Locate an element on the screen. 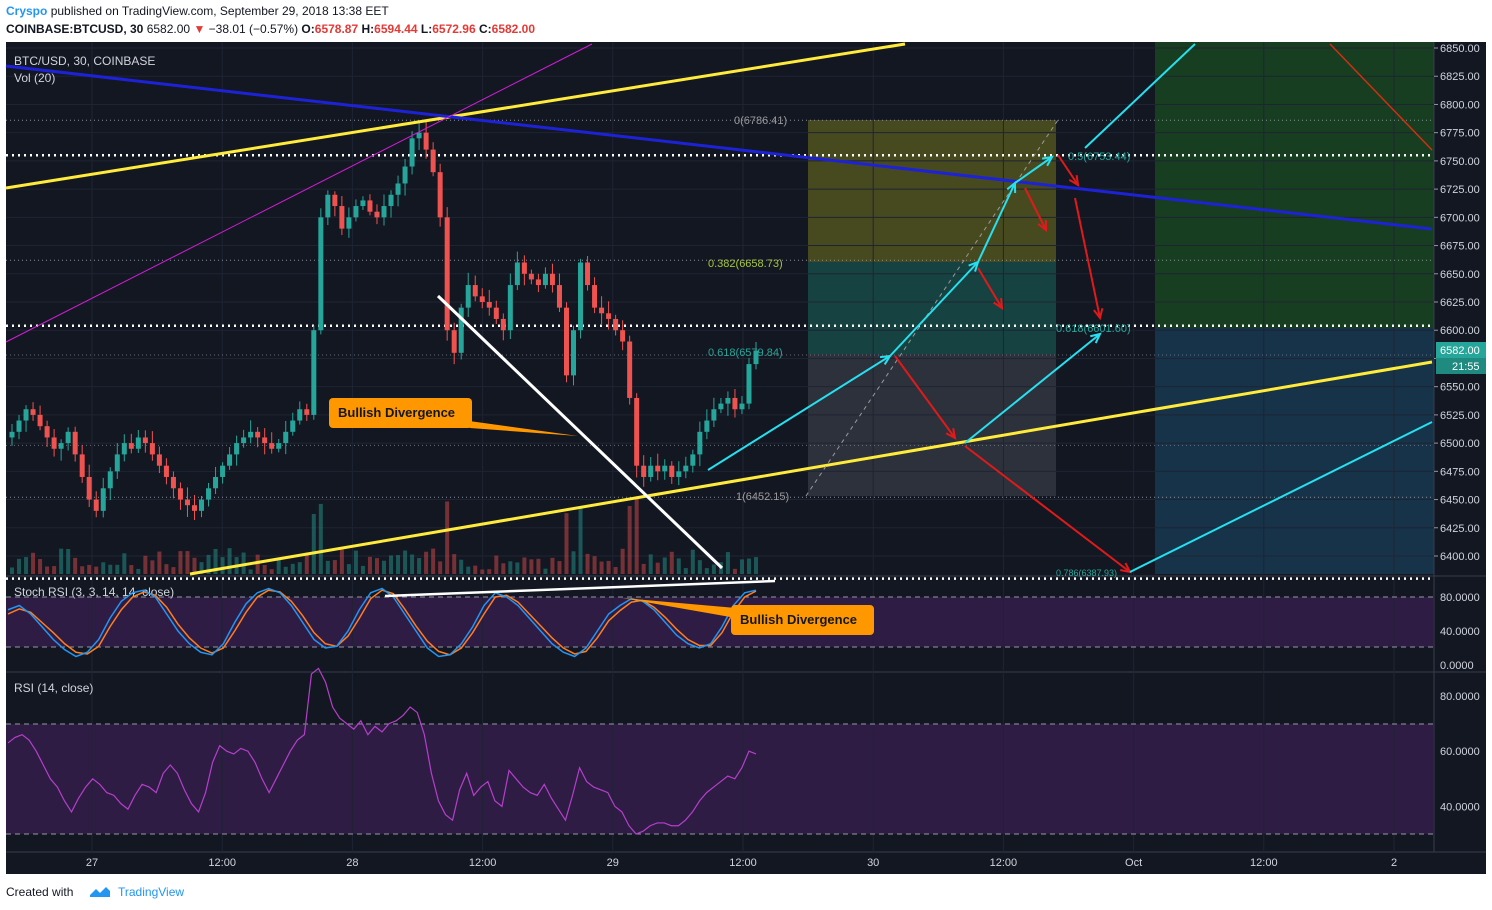  tradingview-link: TradingView is located at coordinates (151, 892).